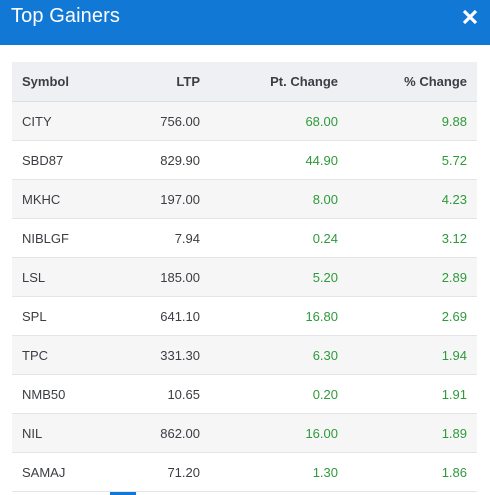 The image size is (490, 495). What do you see at coordinates (269, 394) in the screenshot?
I see `cell-pt-change: 0.20` at bounding box center [269, 394].